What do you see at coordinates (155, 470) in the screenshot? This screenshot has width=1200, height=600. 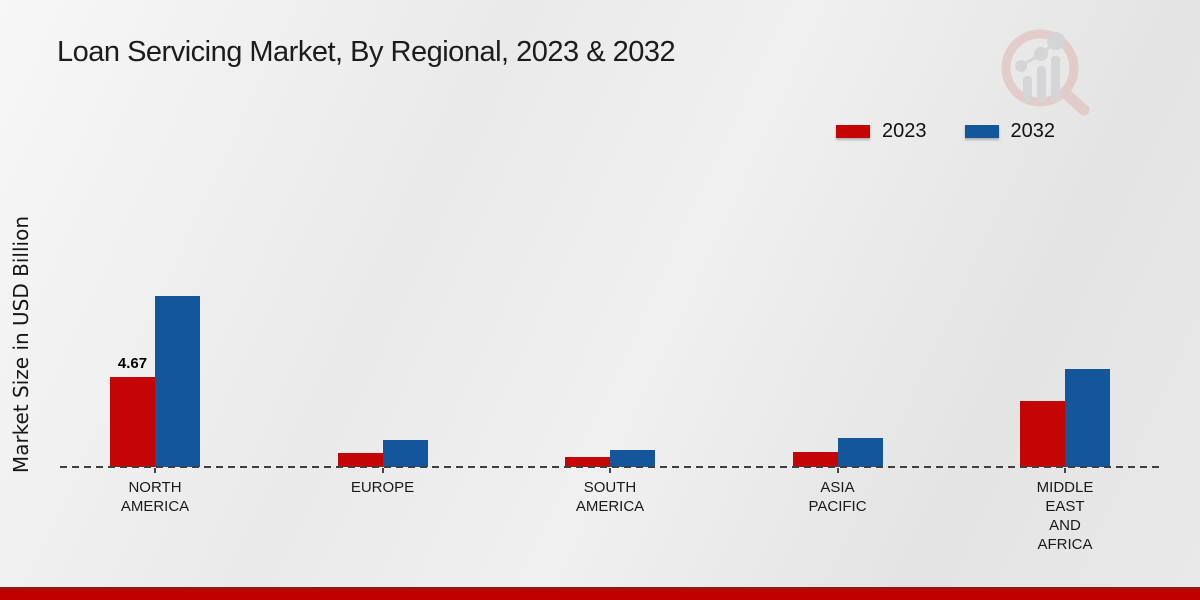 I see `x-axis-tick-north-america` at bounding box center [155, 470].